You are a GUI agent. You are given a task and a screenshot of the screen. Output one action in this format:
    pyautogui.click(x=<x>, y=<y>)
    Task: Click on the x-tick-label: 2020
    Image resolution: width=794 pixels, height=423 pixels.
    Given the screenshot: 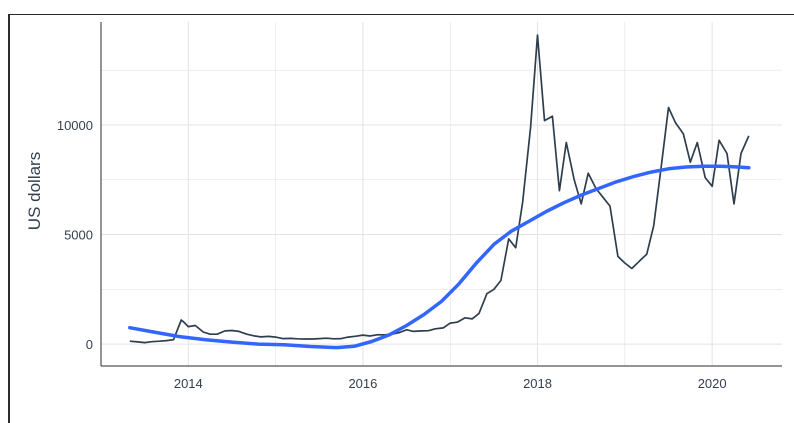 What is the action you would take?
    pyautogui.click(x=712, y=383)
    